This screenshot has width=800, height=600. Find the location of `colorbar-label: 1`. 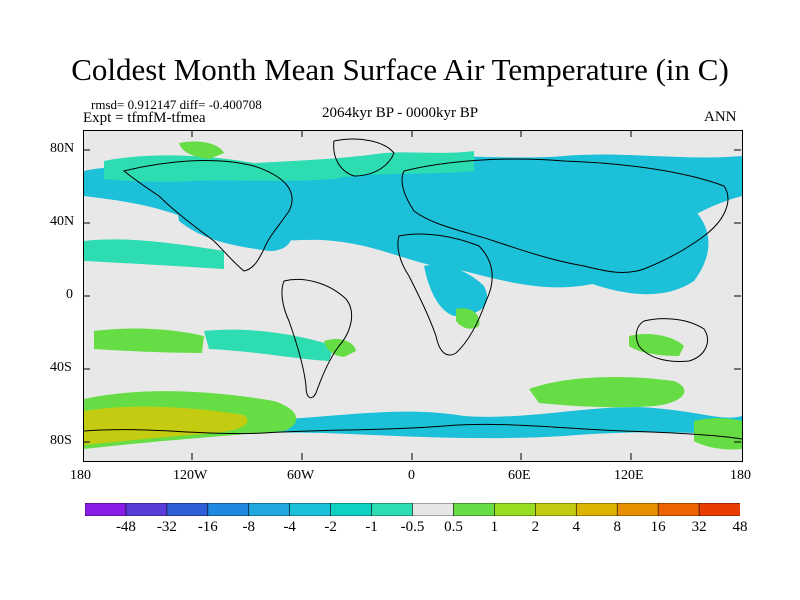

colorbar-label: 1 is located at coordinates (494, 527).